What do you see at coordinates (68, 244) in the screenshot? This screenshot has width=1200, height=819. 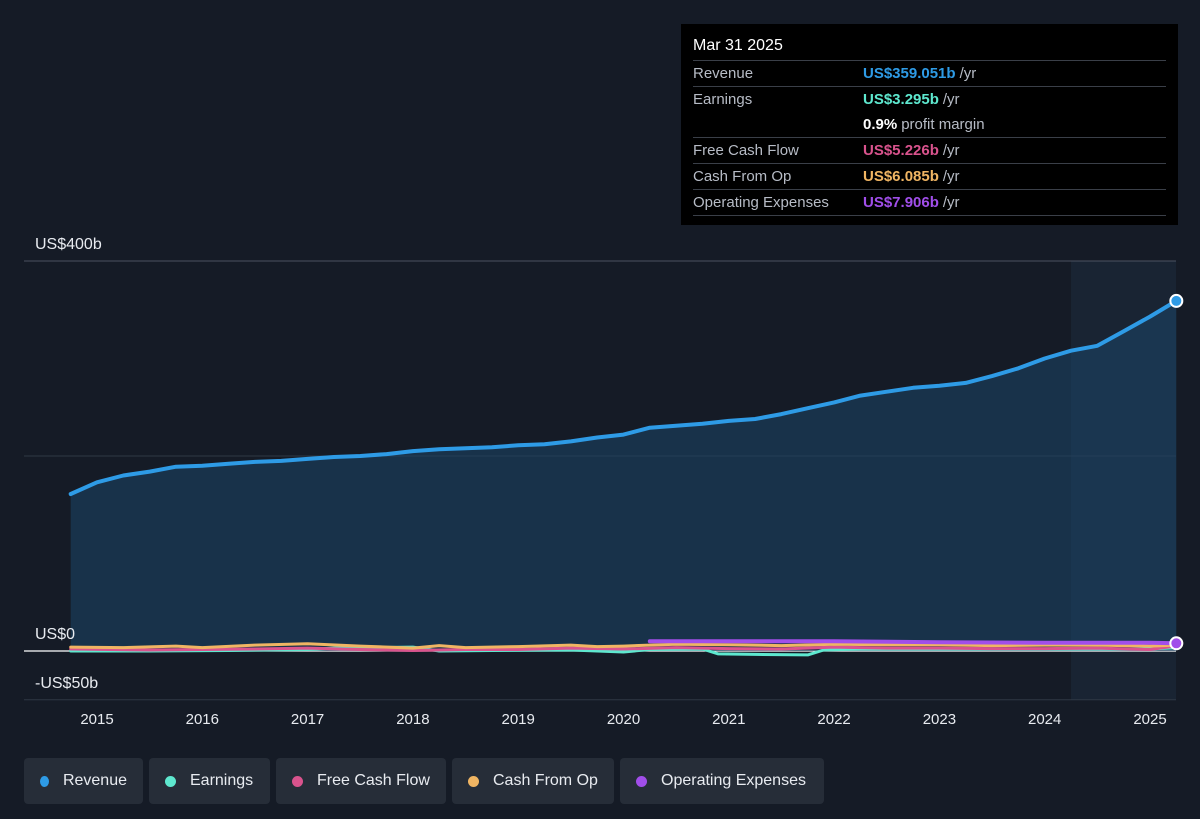 I see `y-label-top: US$400b` at bounding box center [68, 244].